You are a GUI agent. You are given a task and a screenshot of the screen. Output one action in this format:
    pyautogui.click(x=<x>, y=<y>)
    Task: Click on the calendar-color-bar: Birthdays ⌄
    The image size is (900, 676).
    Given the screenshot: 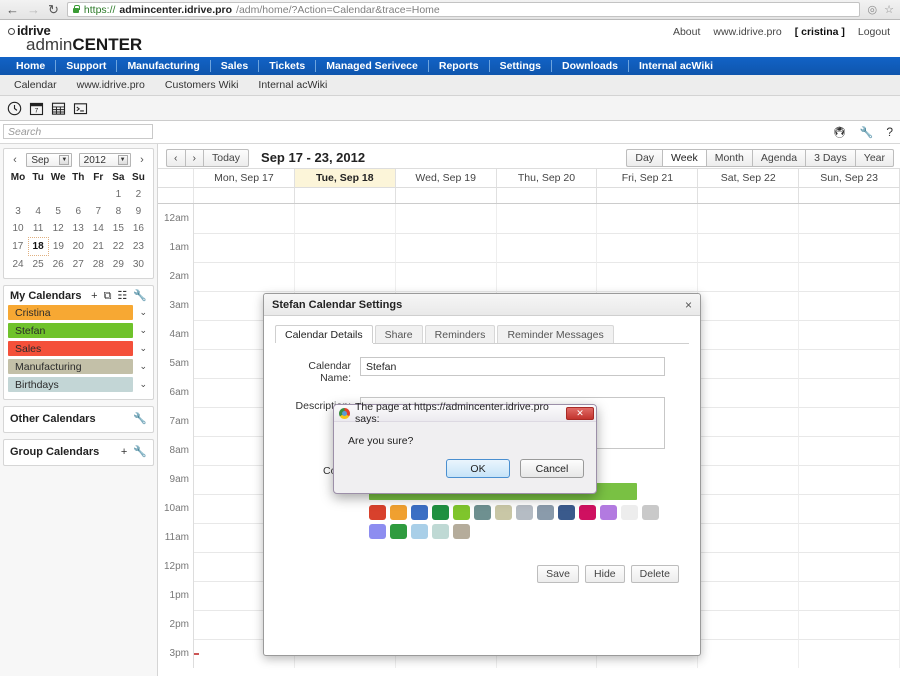 What is the action you would take?
    pyautogui.click(x=77, y=384)
    